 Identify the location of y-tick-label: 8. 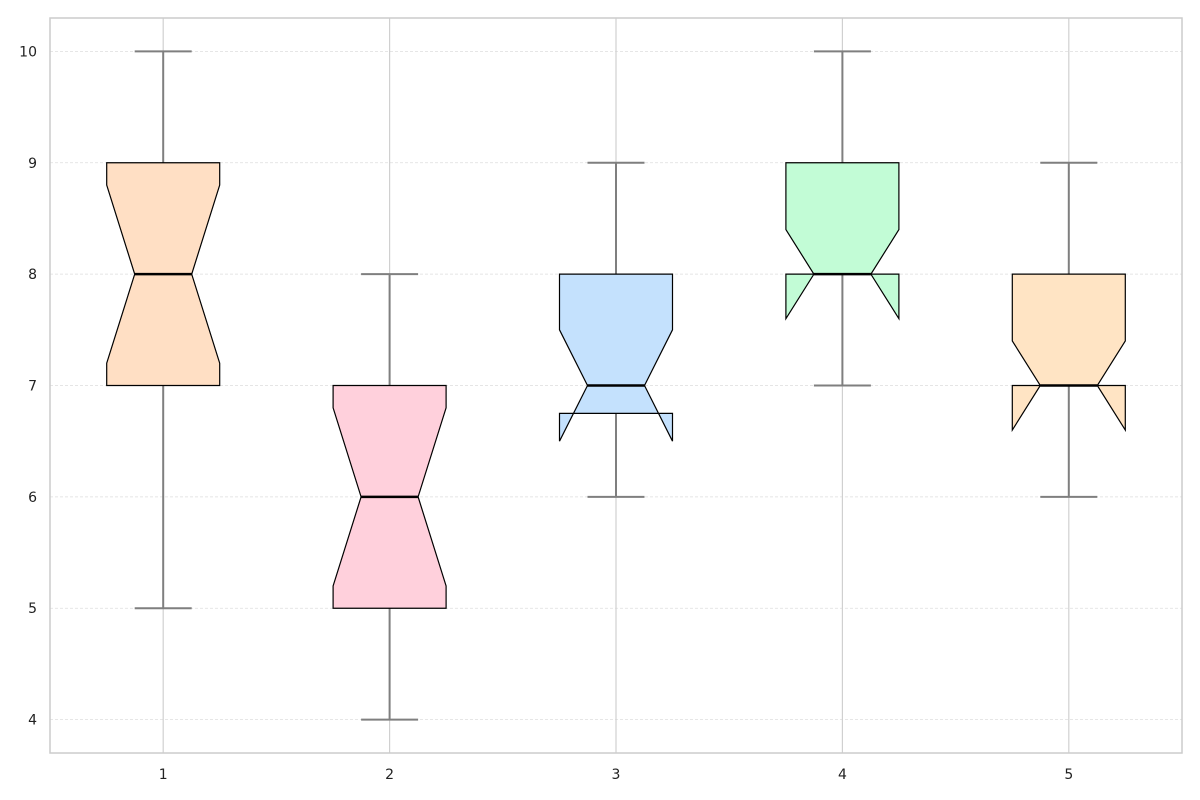
(32, 275).